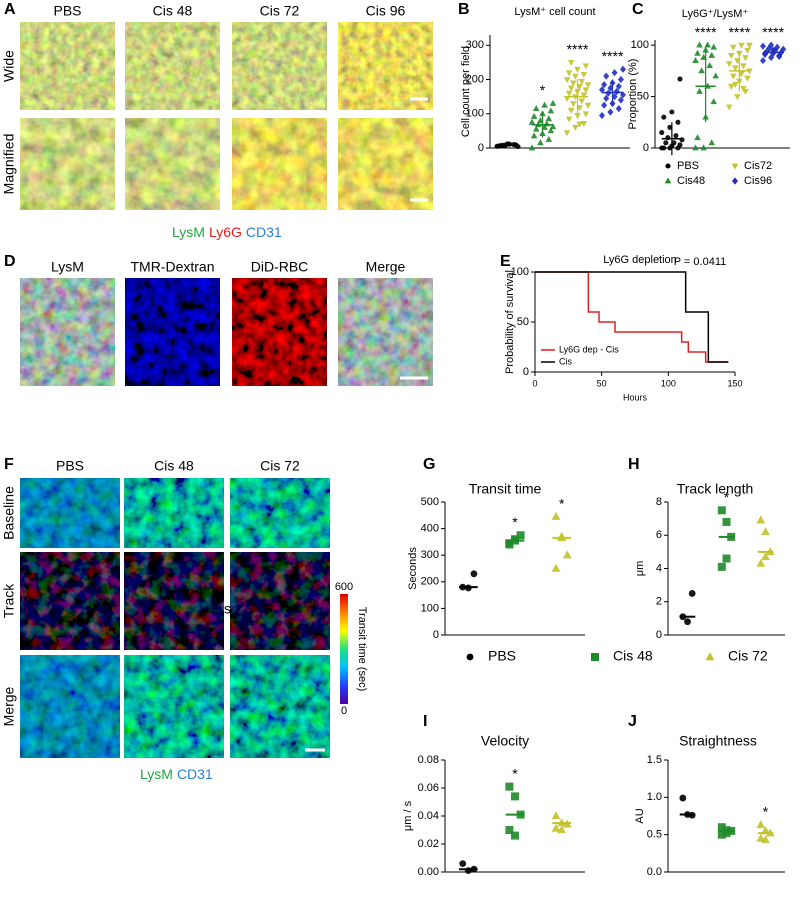 The height and width of the screenshot is (900, 805). What do you see at coordinates (654, 760) in the screenshot?
I see `y-tick-label: 1.5` at bounding box center [654, 760].